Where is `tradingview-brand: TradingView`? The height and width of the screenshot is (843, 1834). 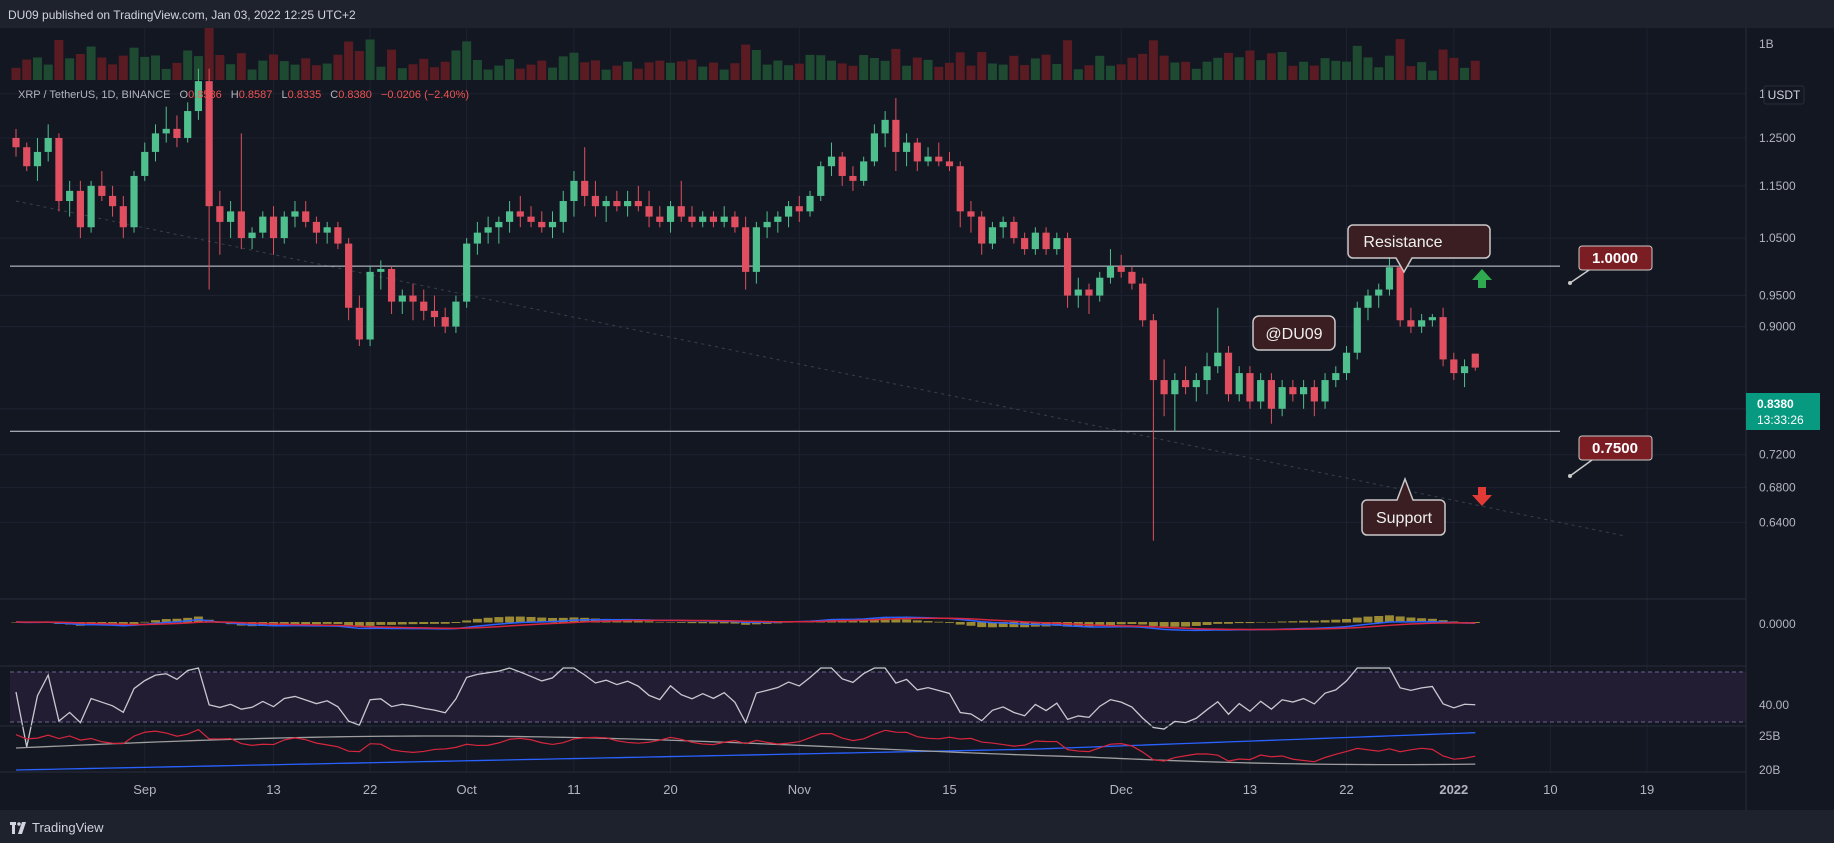
tradingview-brand: TradingView is located at coordinates (68, 827).